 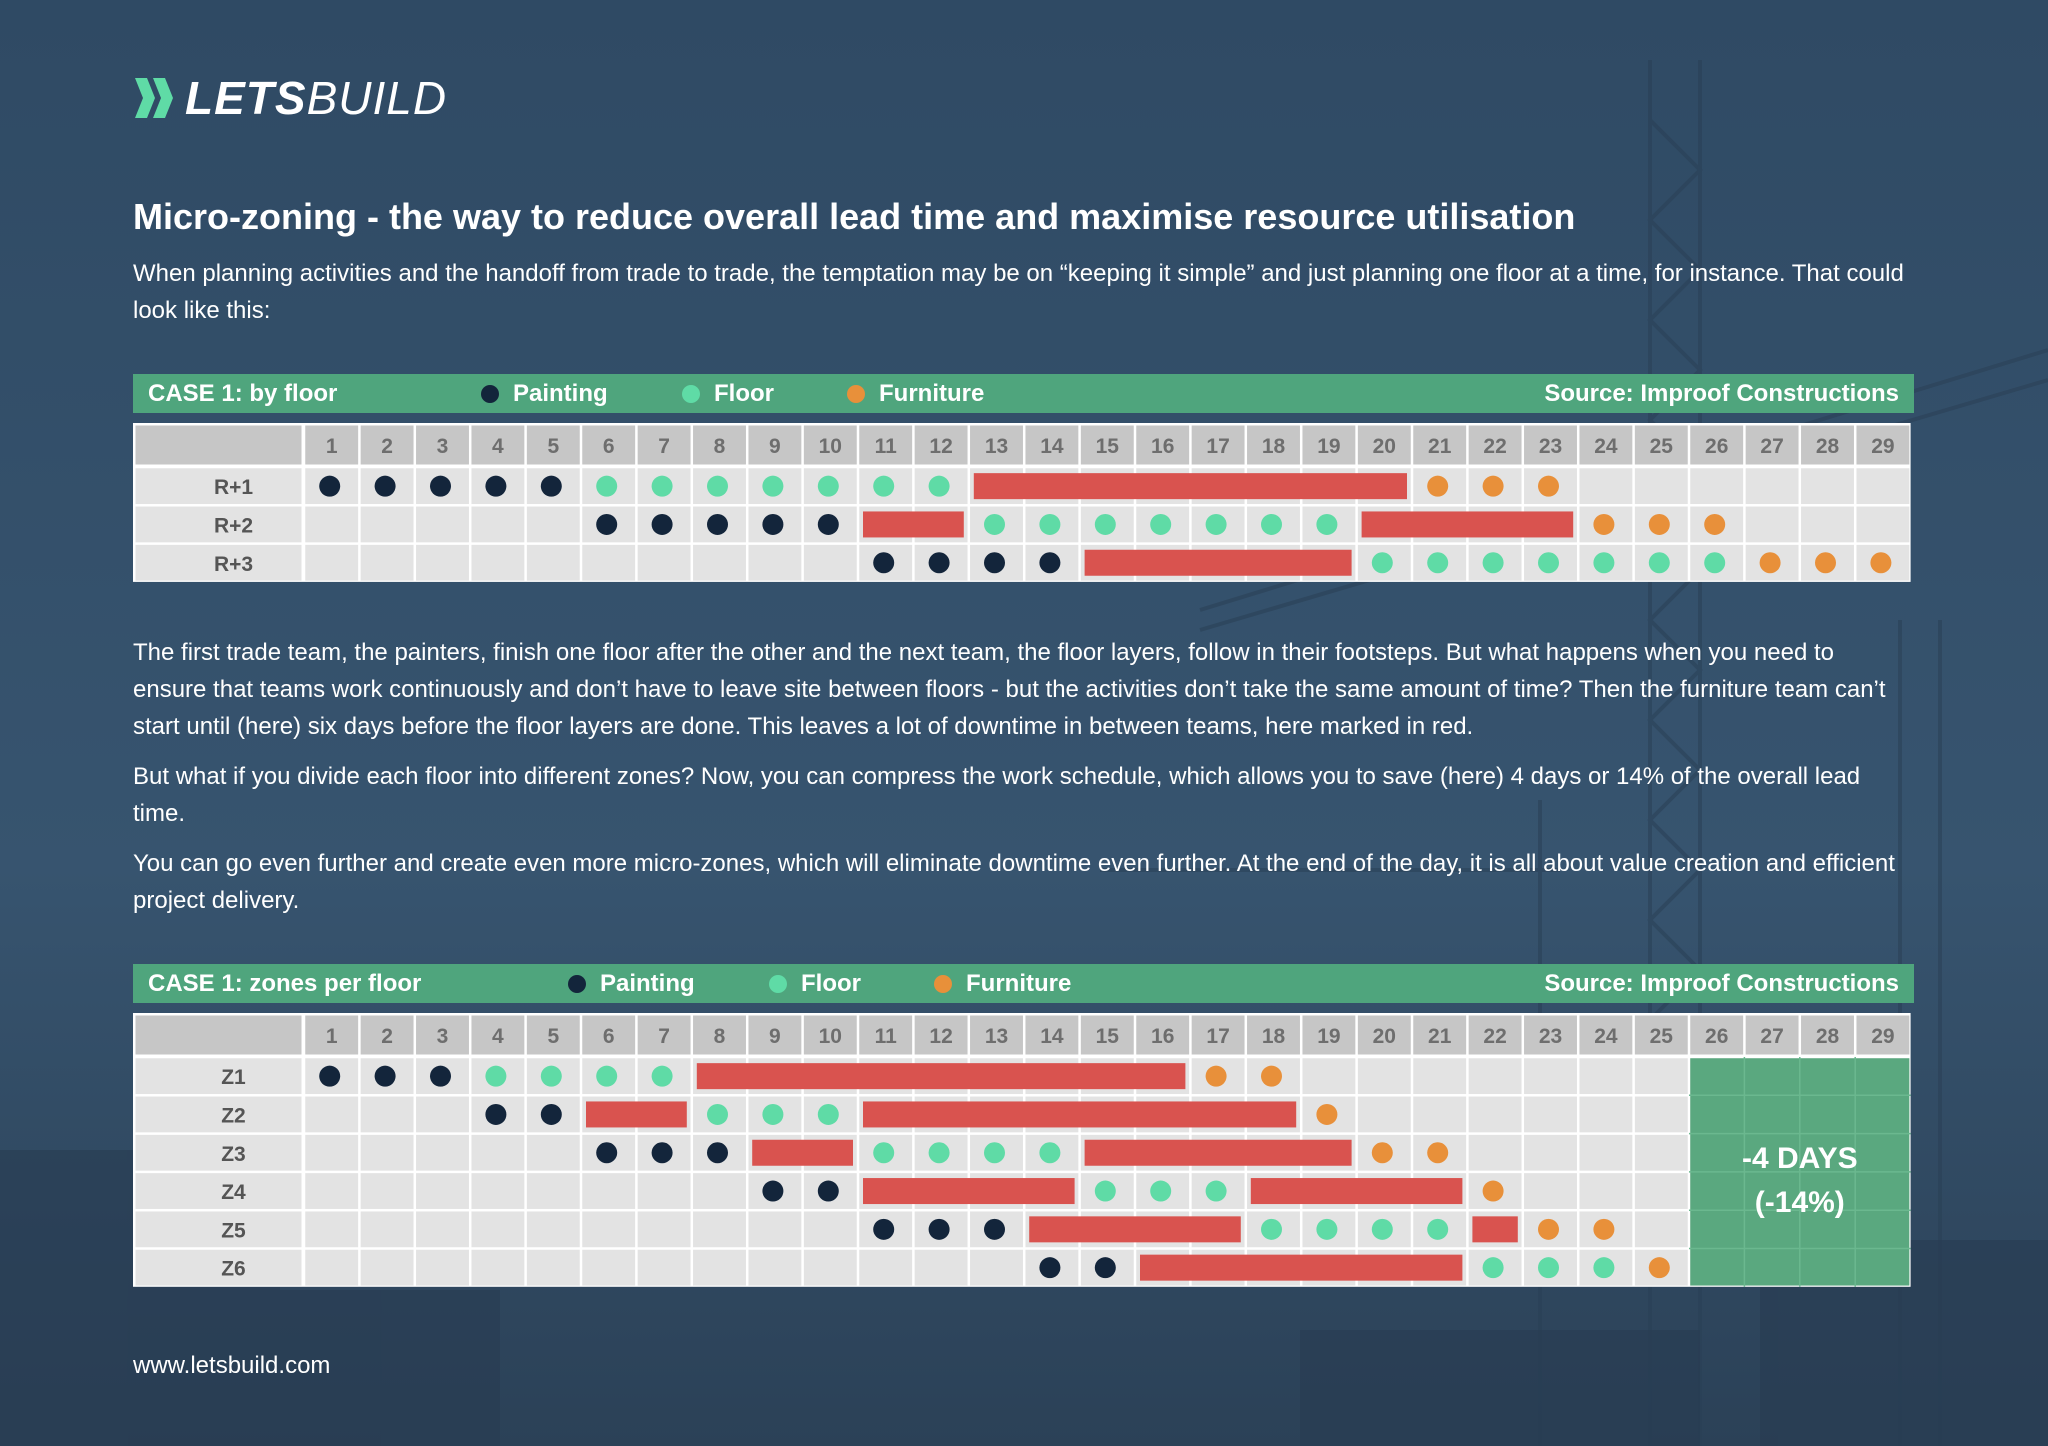 I want to click on day-tick-label: 13, so click(x=996, y=446).